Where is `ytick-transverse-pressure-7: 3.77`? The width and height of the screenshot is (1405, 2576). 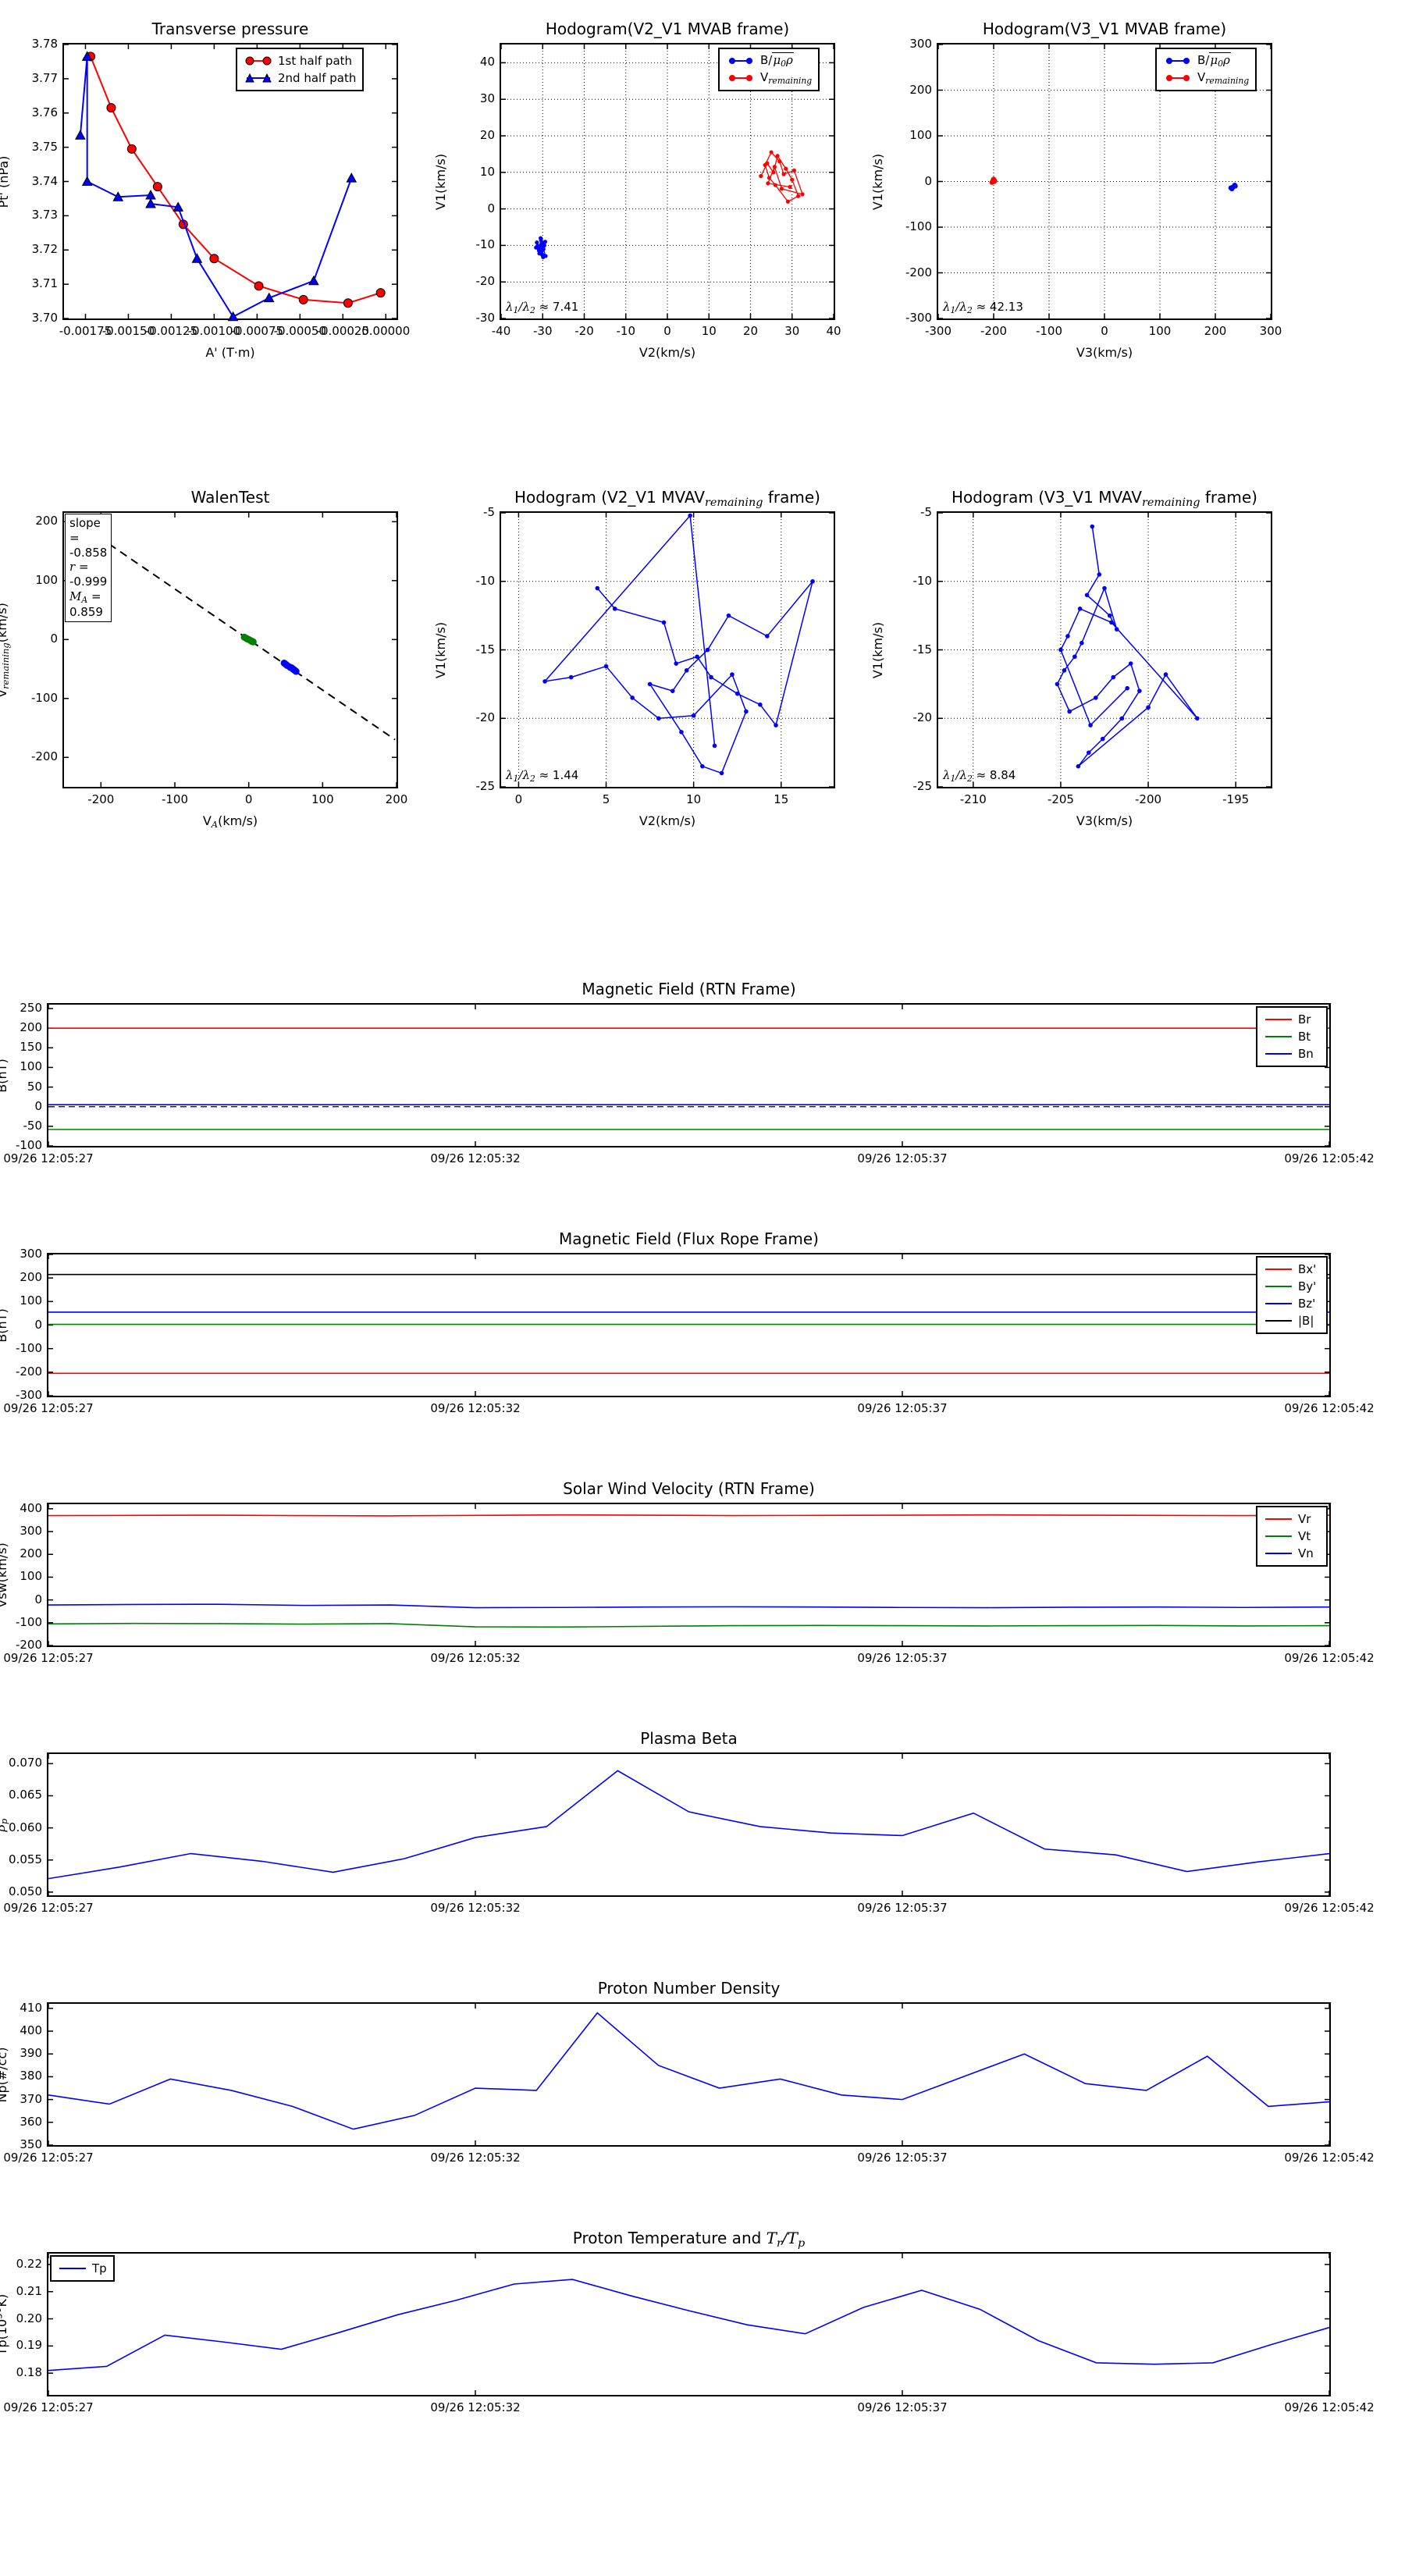
ytick-transverse-pressure-7: 3.77 is located at coordinates (45, 77).